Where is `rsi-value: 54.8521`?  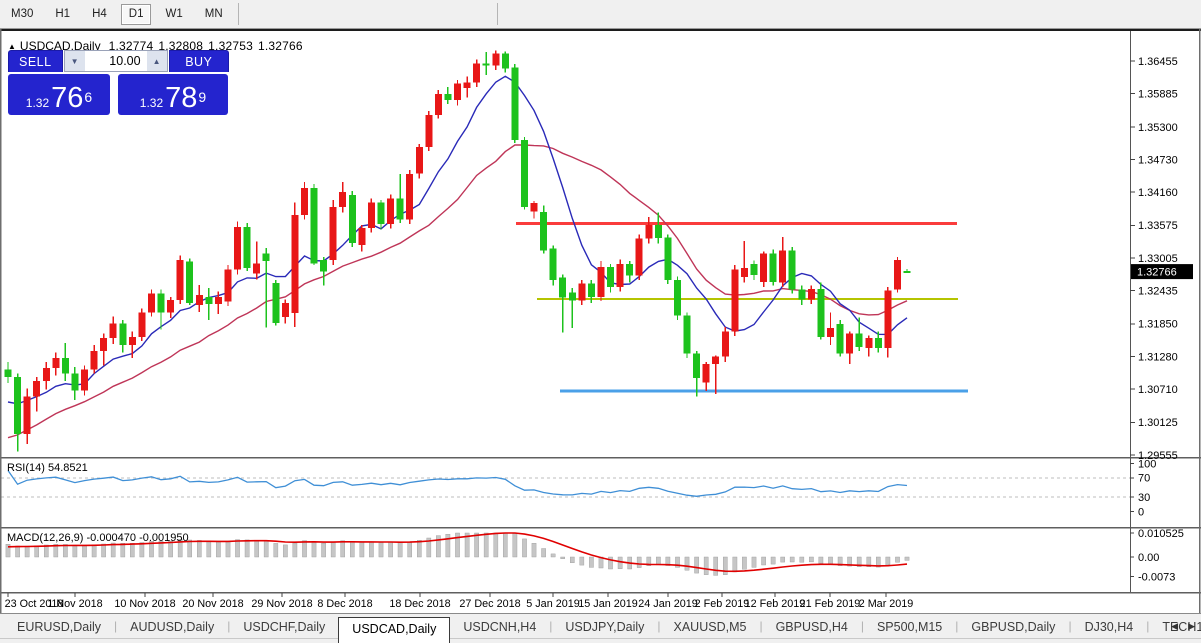
rsi-value: 54.8521 is located at coordinates (67, 468).